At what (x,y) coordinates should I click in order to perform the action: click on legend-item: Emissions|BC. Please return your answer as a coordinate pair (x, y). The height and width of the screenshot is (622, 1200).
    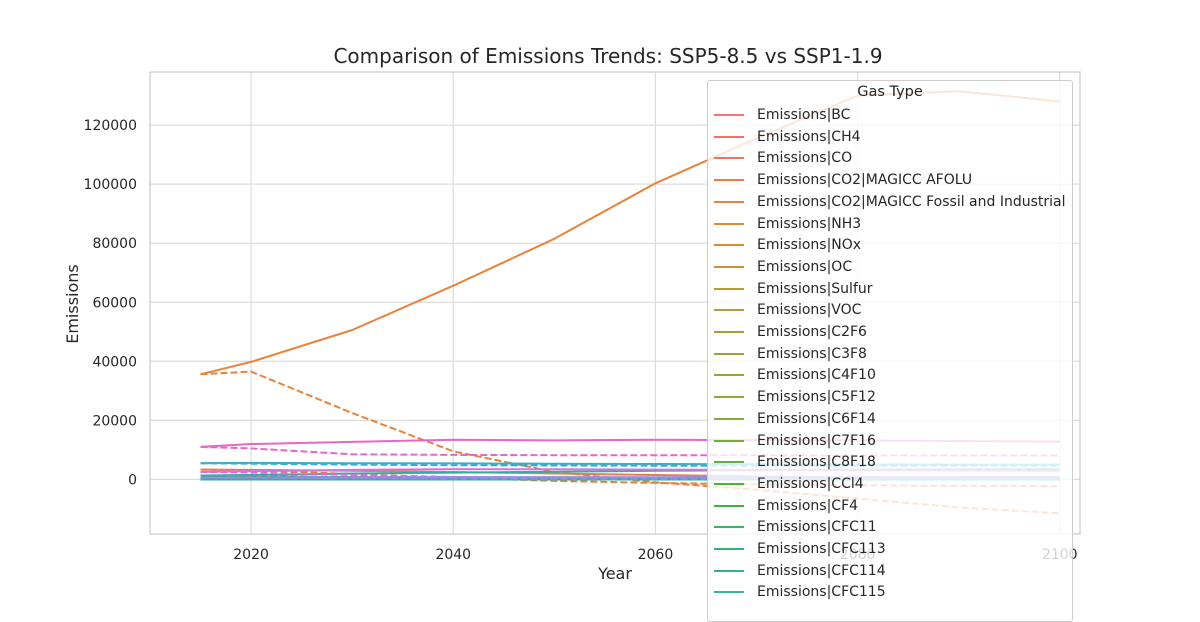
    Looking at the image, I should click on (782, 115).